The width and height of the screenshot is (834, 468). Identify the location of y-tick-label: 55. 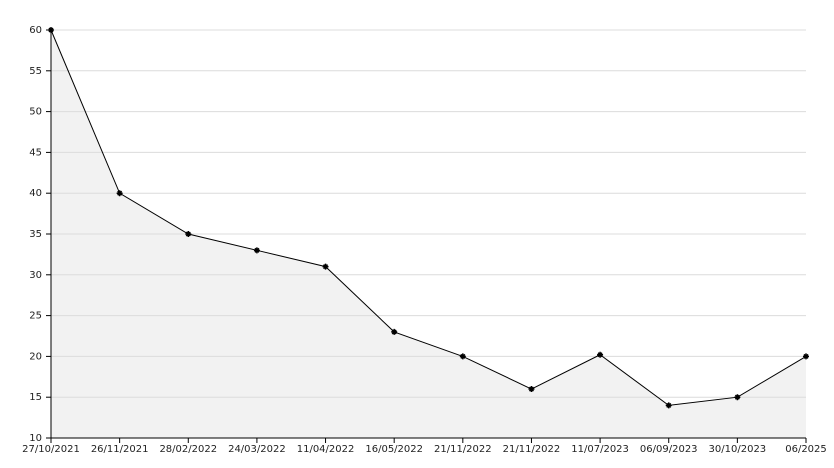
(35, 71).